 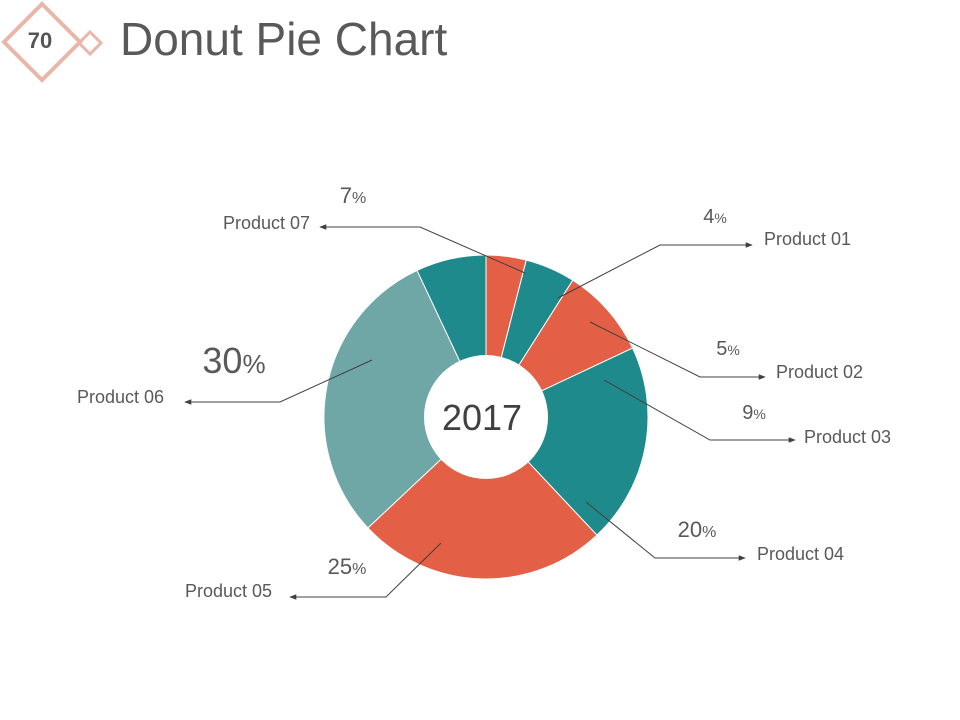 What do you see at coordinates (347, 566) in the screenshot?
I see `value-label-product-05: 25%` at bounding box center [347, 566].